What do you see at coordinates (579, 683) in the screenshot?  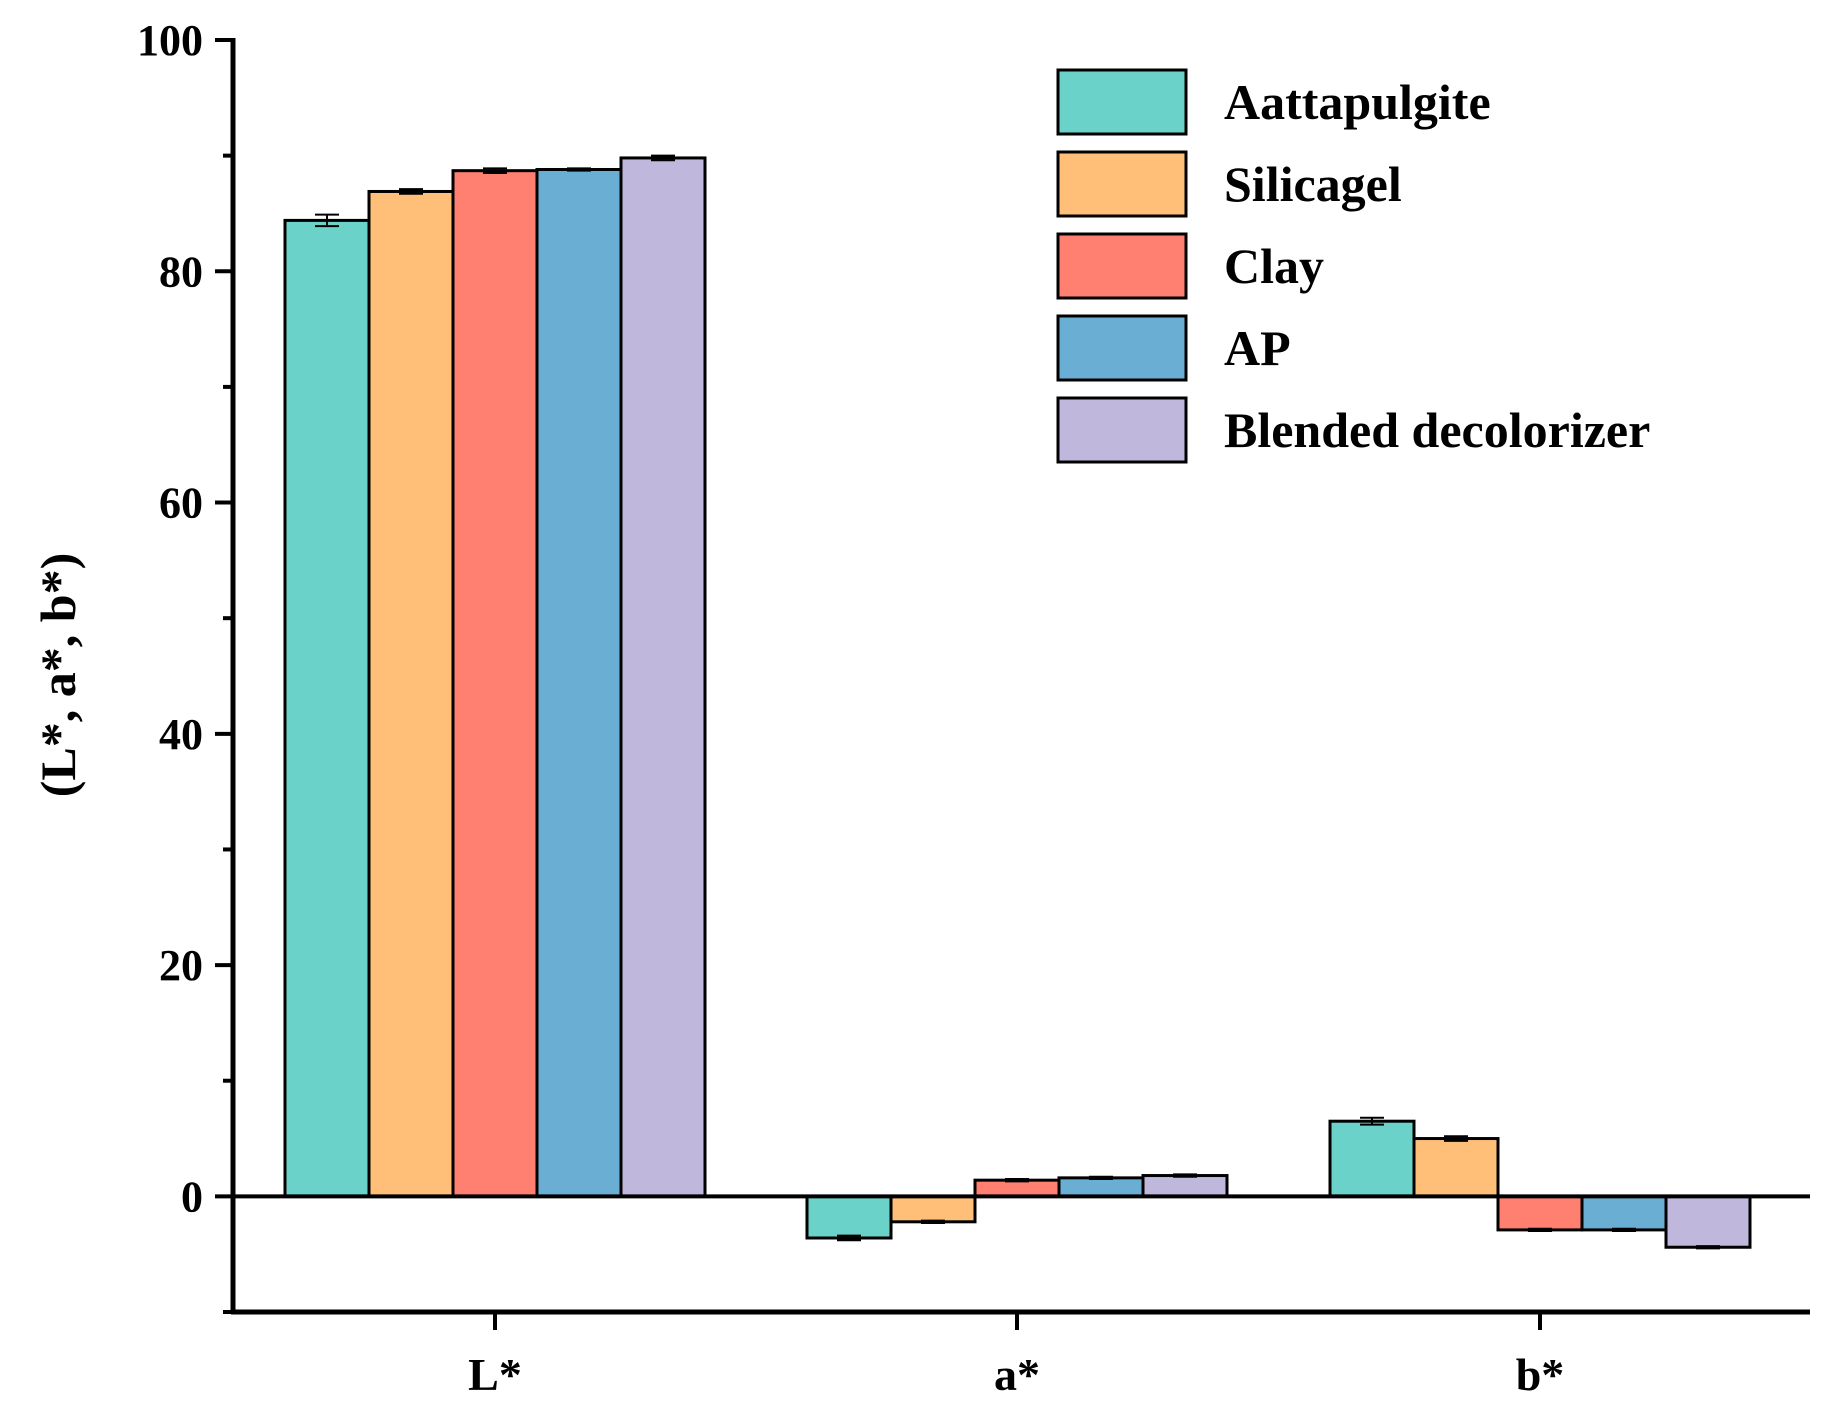 I see `bar-ap-l` at bounding box center [579, 683].